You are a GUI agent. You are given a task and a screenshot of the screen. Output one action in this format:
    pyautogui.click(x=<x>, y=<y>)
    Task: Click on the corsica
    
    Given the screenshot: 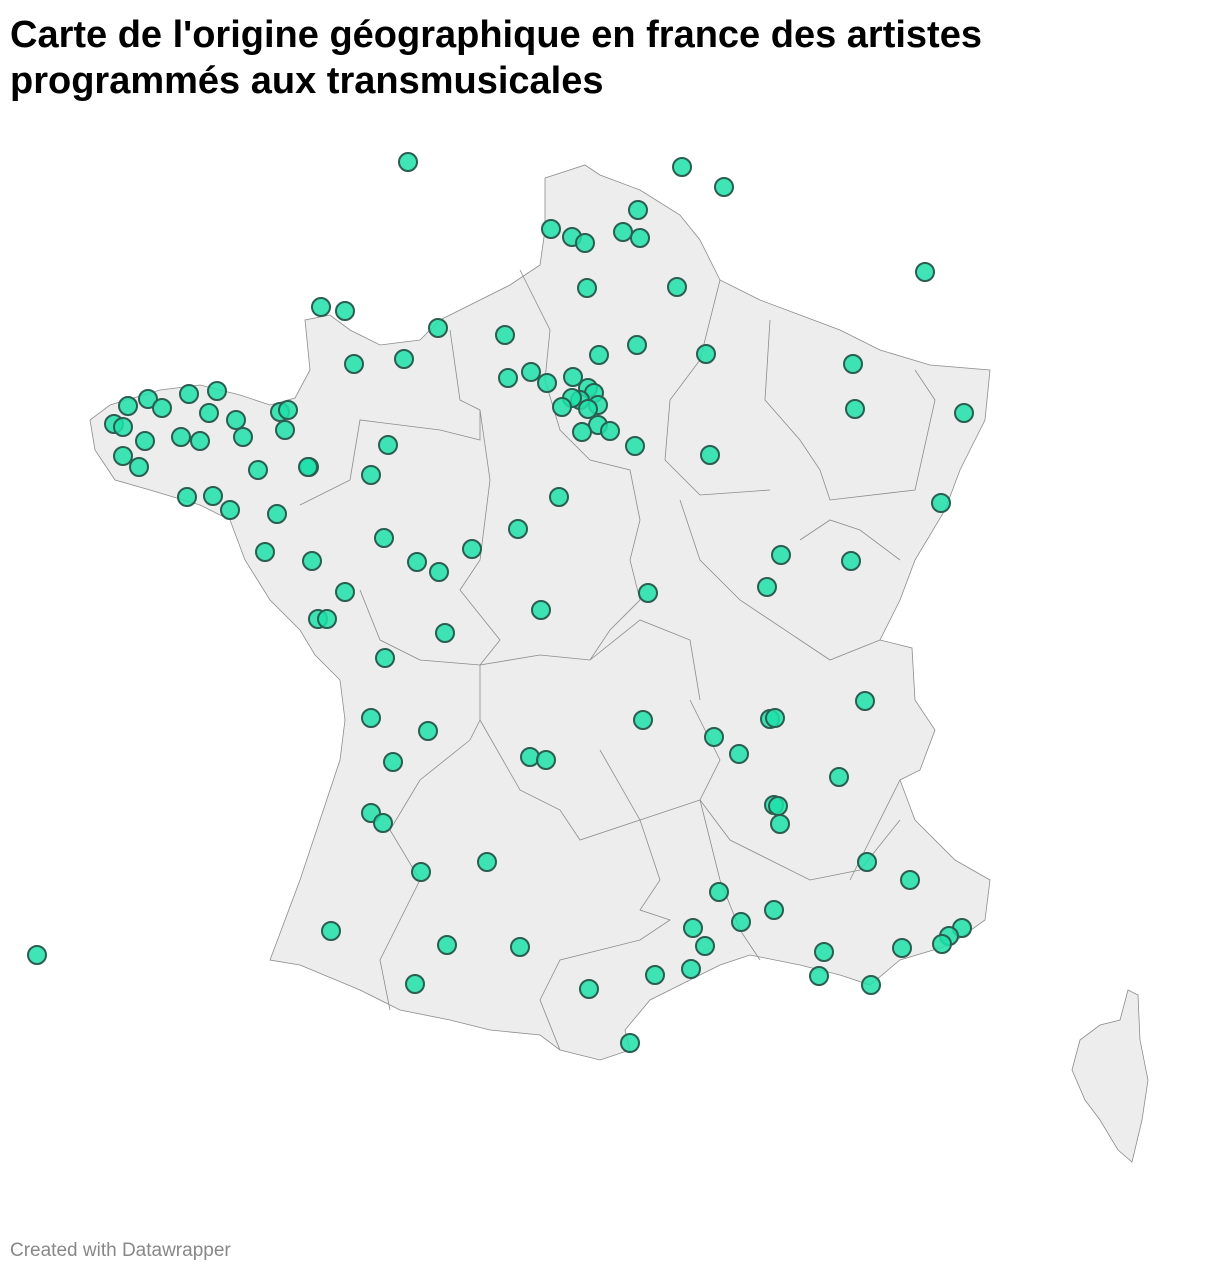 What is the action you would take?
    pyautogui.click(x=1110, y=1076)
    